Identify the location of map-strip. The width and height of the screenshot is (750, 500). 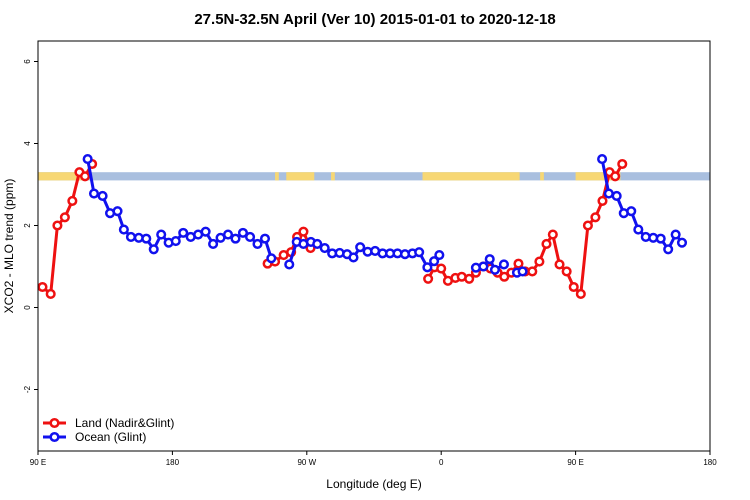
(374, 176).